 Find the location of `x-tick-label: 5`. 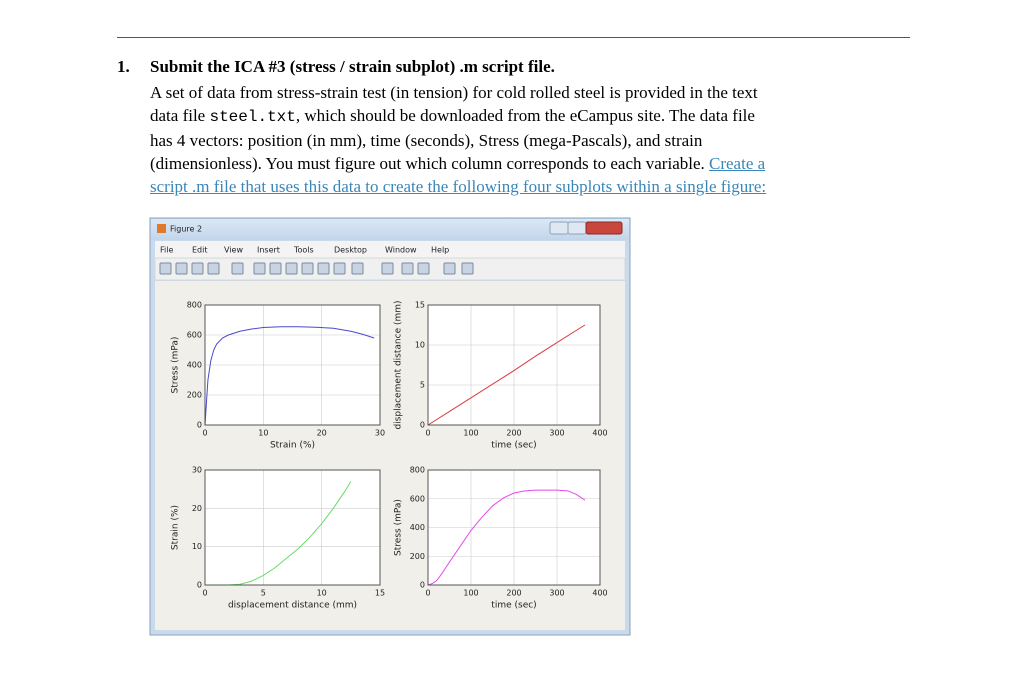

x-tick-label: 5 is located at coordinates (263, 593).